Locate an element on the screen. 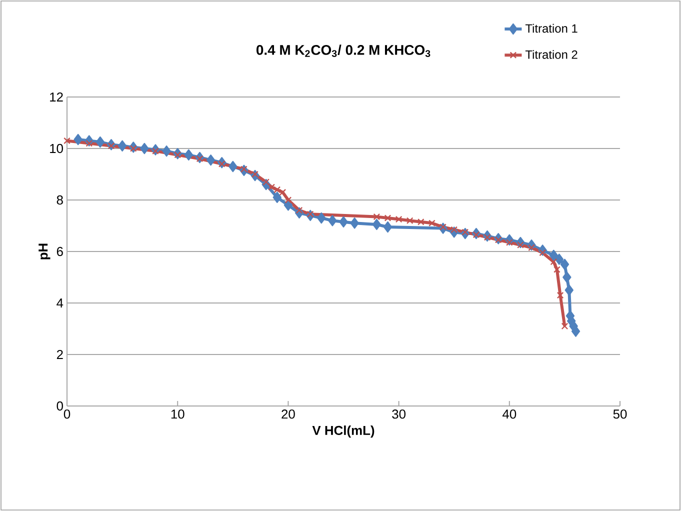  x-tick-label: 10 is located at coordinates (177, 414).